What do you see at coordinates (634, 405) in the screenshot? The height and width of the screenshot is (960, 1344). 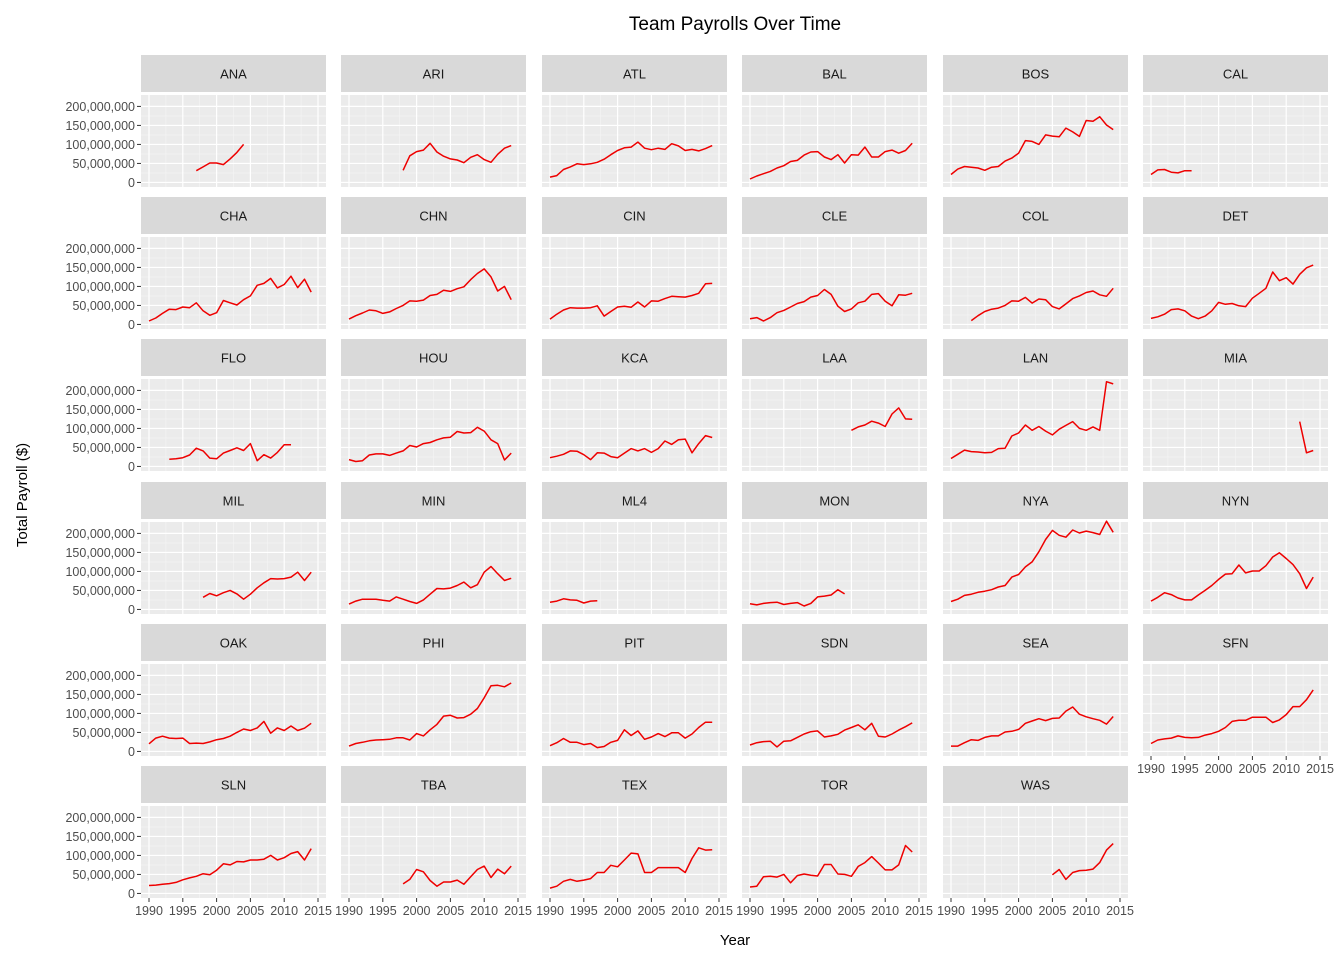 I see `facet-panel-kca: KCA` at bounding box center [634, 405].